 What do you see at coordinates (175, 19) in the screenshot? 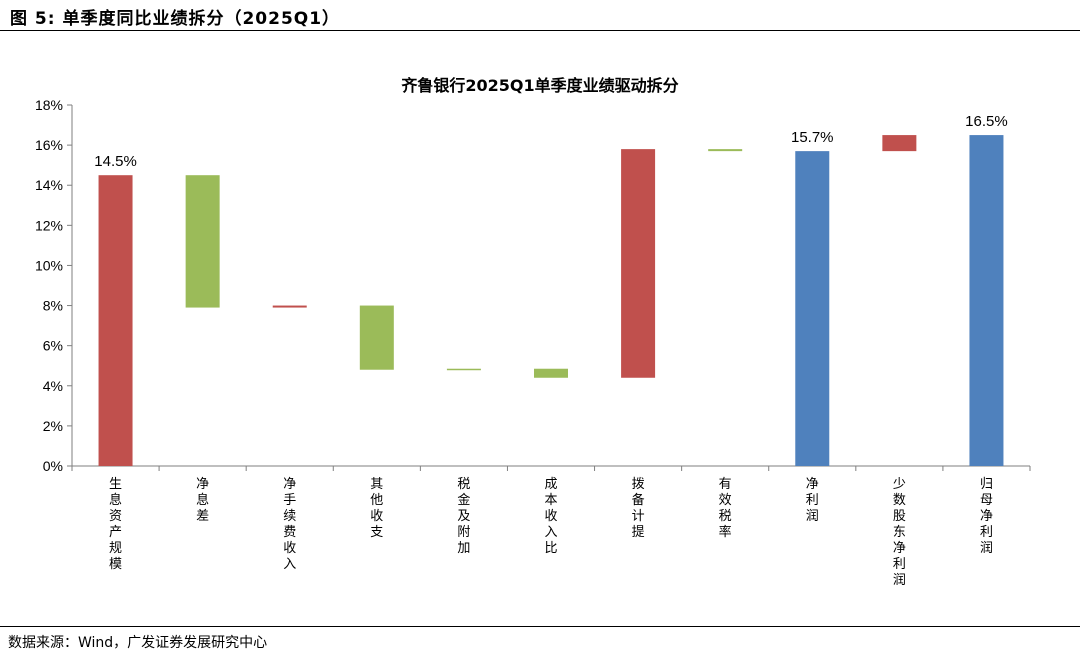
I see `figure-title: 图 5: 单季度同比业绩拆分（2025Q1）` at bounding box center [175, 19].